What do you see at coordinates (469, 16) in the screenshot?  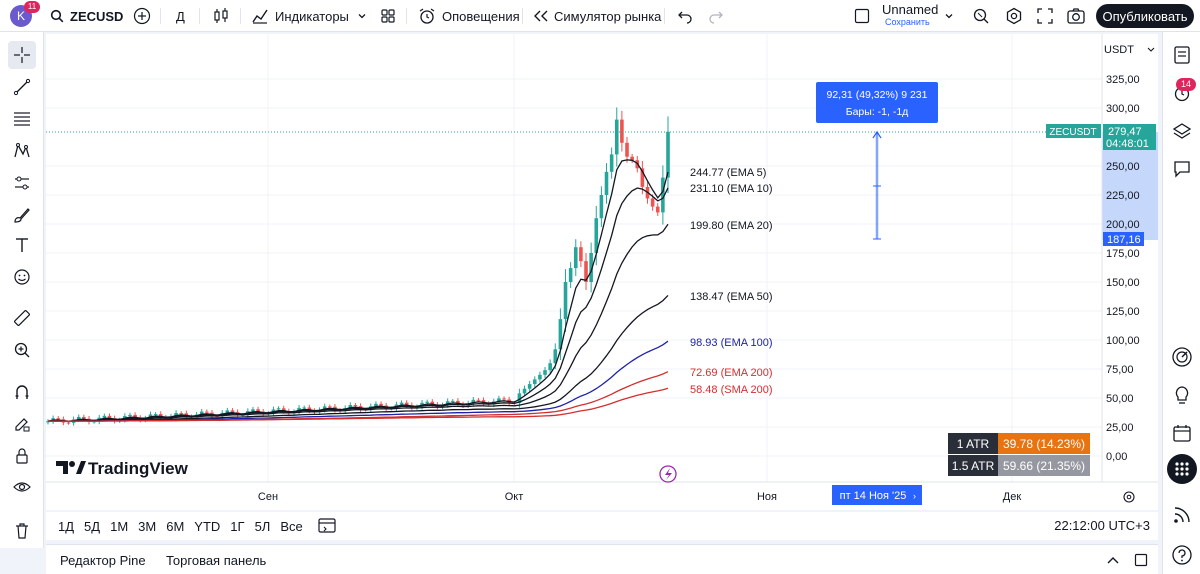 I see `alerts-button: Оповещения` at bounding box center [469, 16].